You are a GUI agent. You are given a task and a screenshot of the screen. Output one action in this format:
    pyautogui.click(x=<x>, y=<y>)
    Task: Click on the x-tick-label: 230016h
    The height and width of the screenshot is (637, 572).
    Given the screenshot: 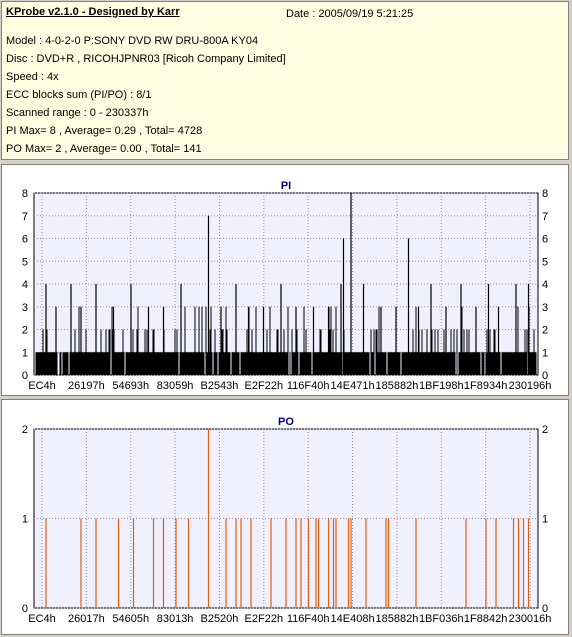 What is the action you would take?
    pyautogui.click(x=530, y=619)
    